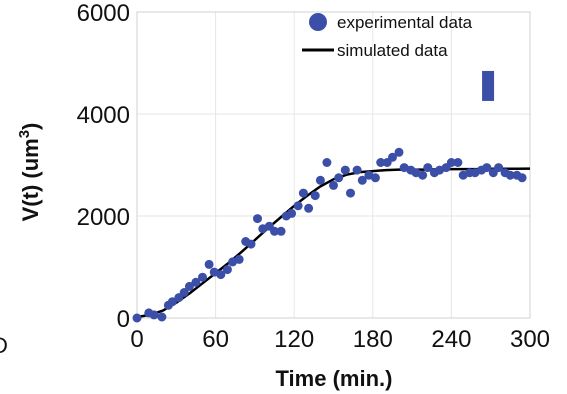 Image resolution: width=567 pixels, height=394 pixels. What do you see at coordinates (334, 378) in the screenshot?
I see `x-axis-label: Time (min.)` at bounding box center [334, 378].